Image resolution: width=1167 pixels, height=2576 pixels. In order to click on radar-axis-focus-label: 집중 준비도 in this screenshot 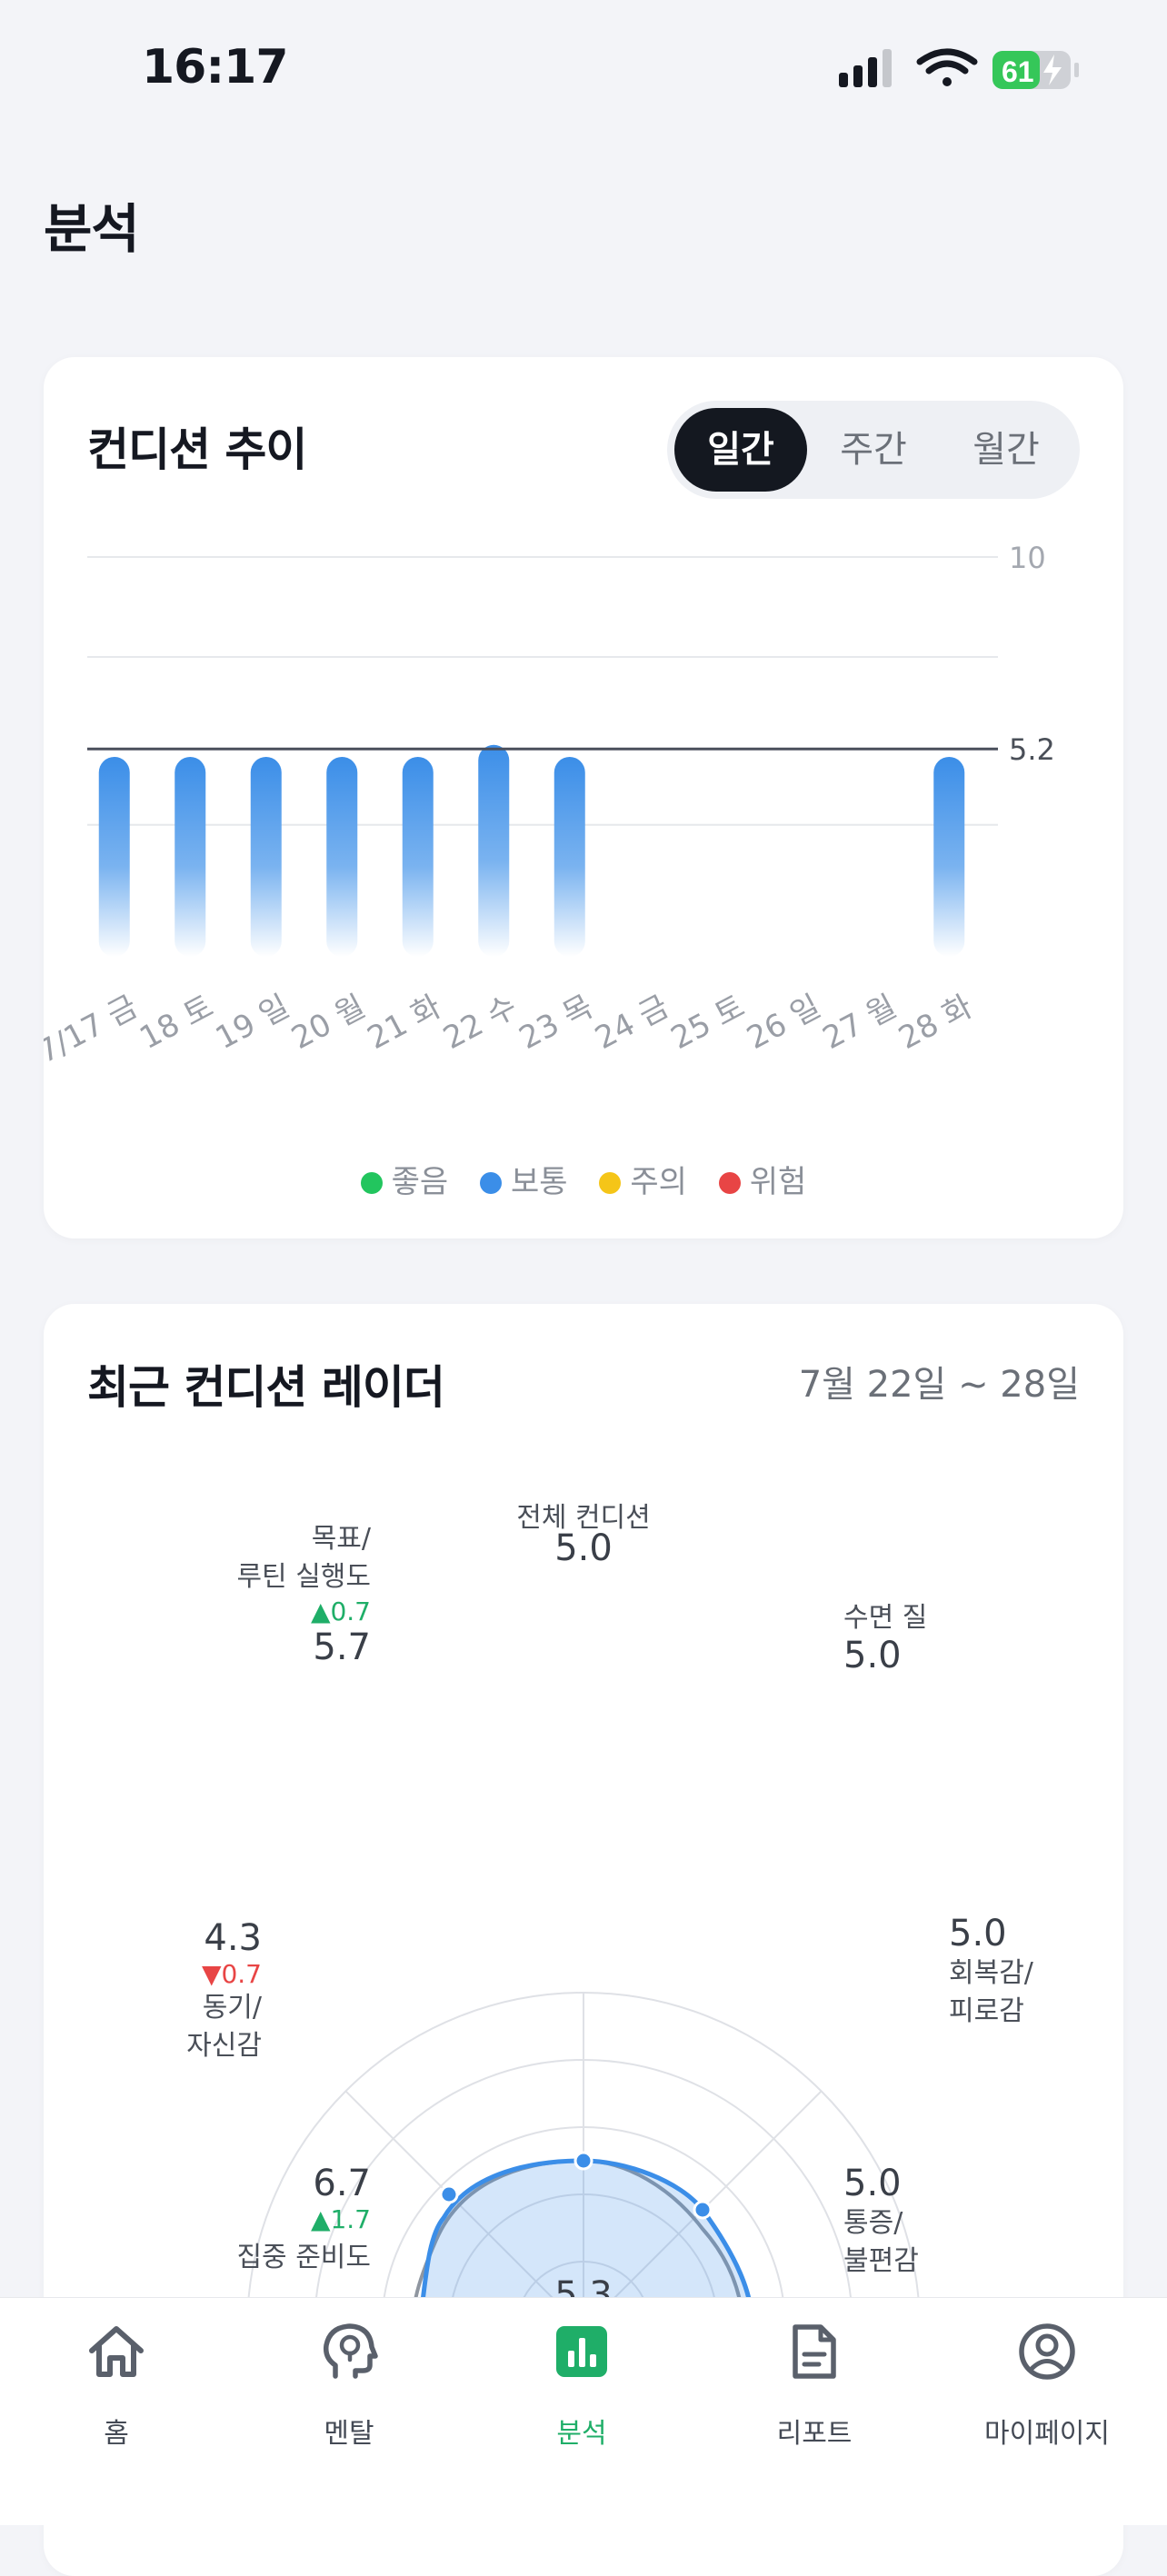, I will do `click(303, 2257)`.